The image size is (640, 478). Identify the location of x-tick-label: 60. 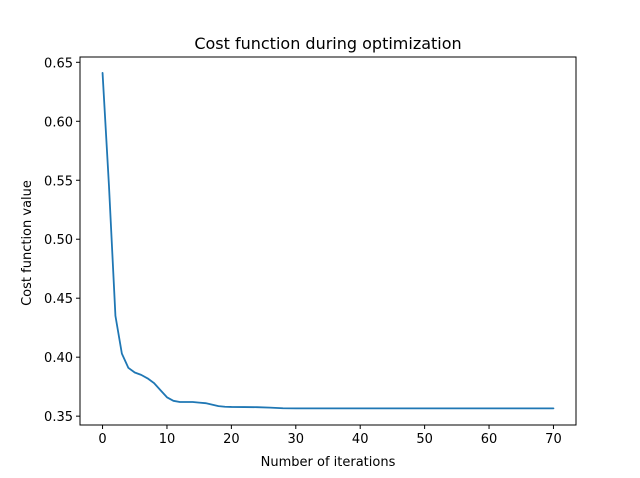
(489, 439).